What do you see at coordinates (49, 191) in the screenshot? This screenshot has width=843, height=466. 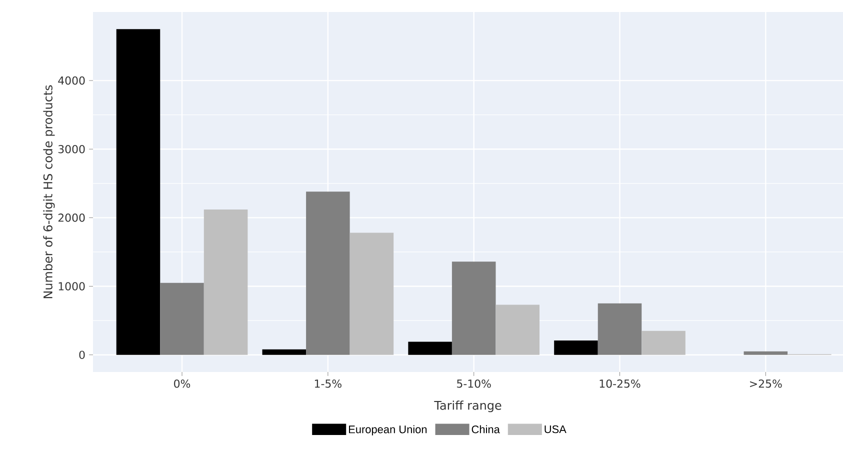 I see `y-axis-title: Number of 6-digit HS code products` at bounding box center [49, 191].